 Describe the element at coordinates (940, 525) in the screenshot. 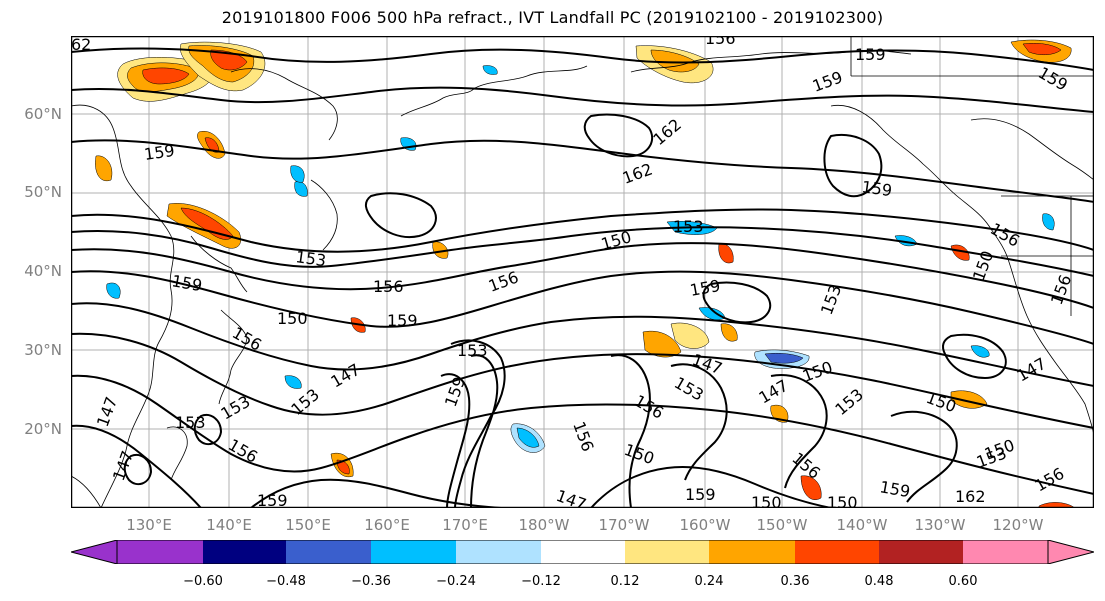

I see `lon-label-130w: 130°W` at that location.